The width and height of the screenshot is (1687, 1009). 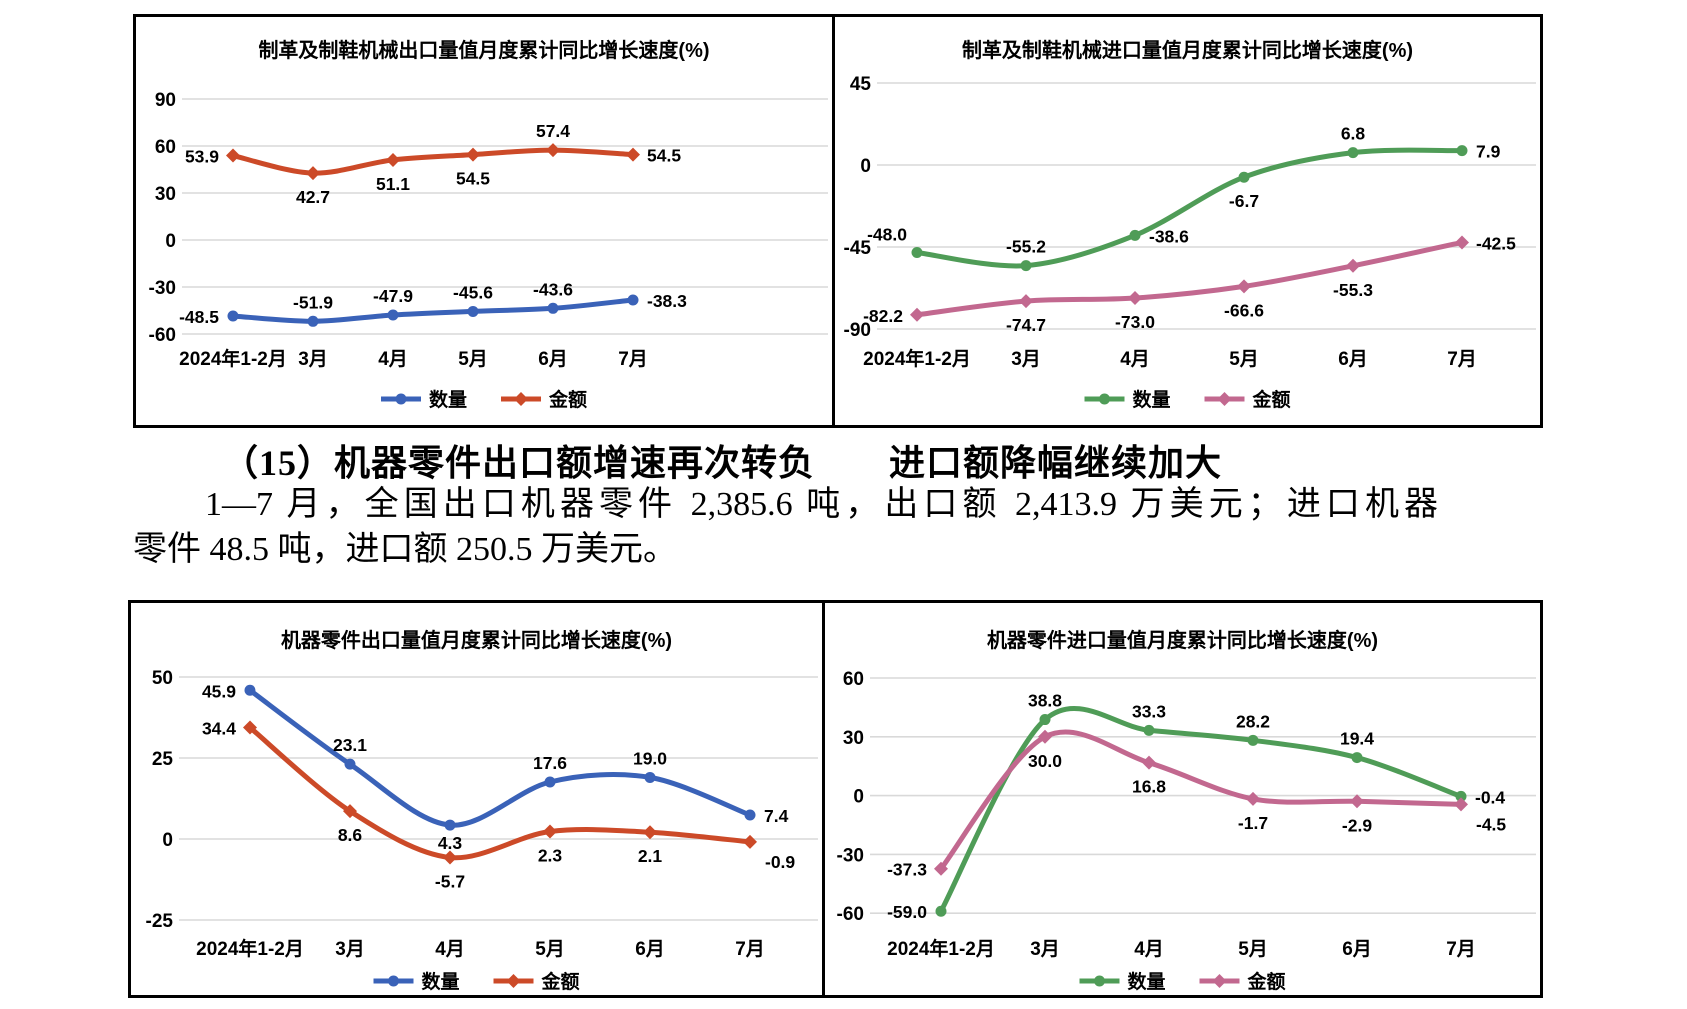 What do you see at coordinates (1490, 797) in the screenshot?
I see `quantity-data-label: -0.4` at bounding box center [1490, 797].